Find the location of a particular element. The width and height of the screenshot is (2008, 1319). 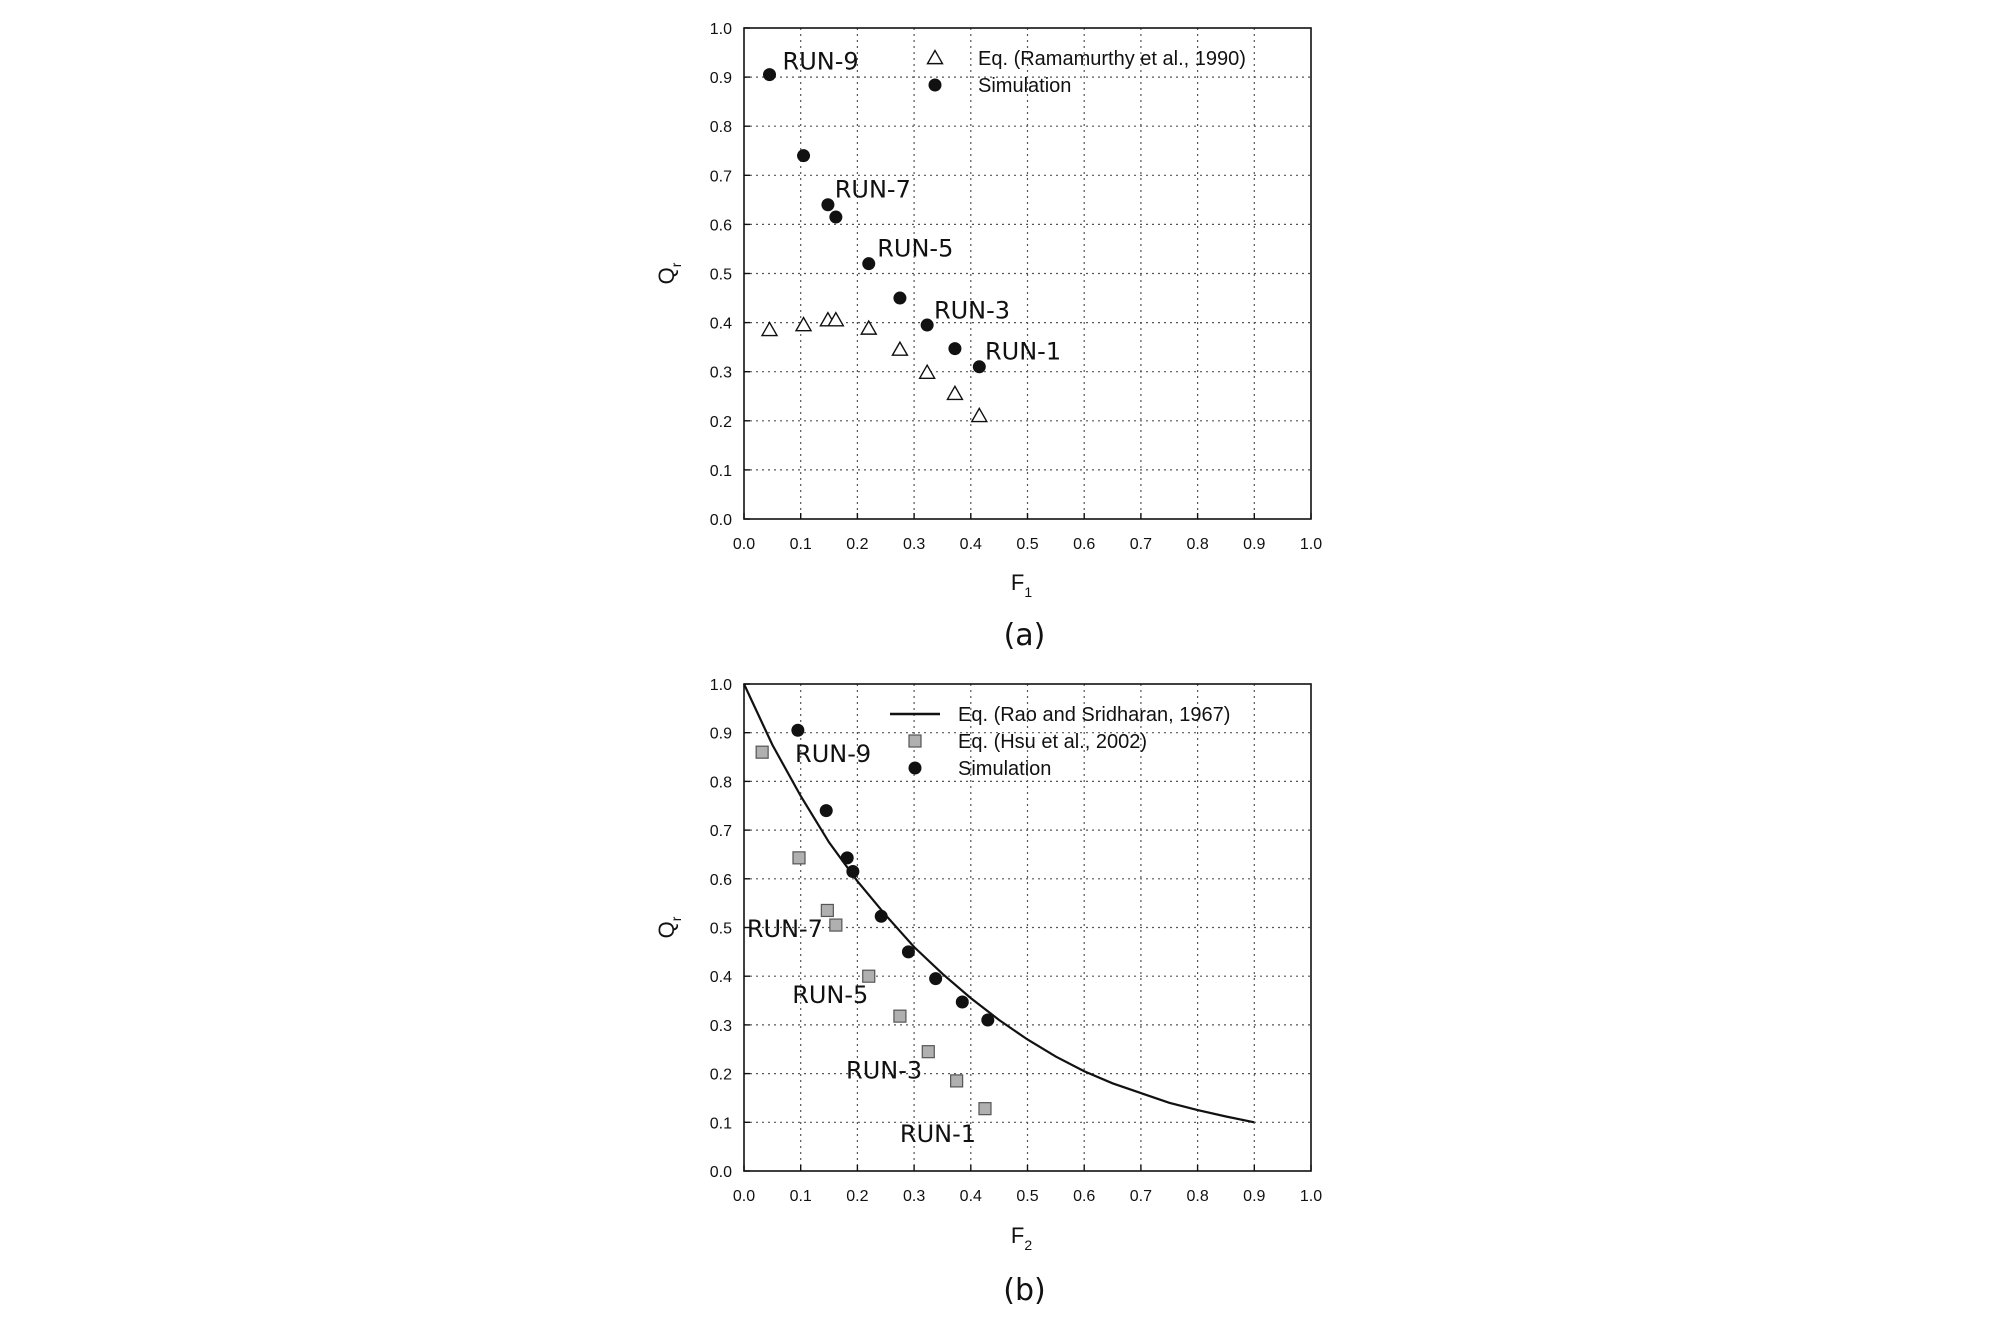

x-tick-label: 0.1 is located at coordinates (801, 1196).